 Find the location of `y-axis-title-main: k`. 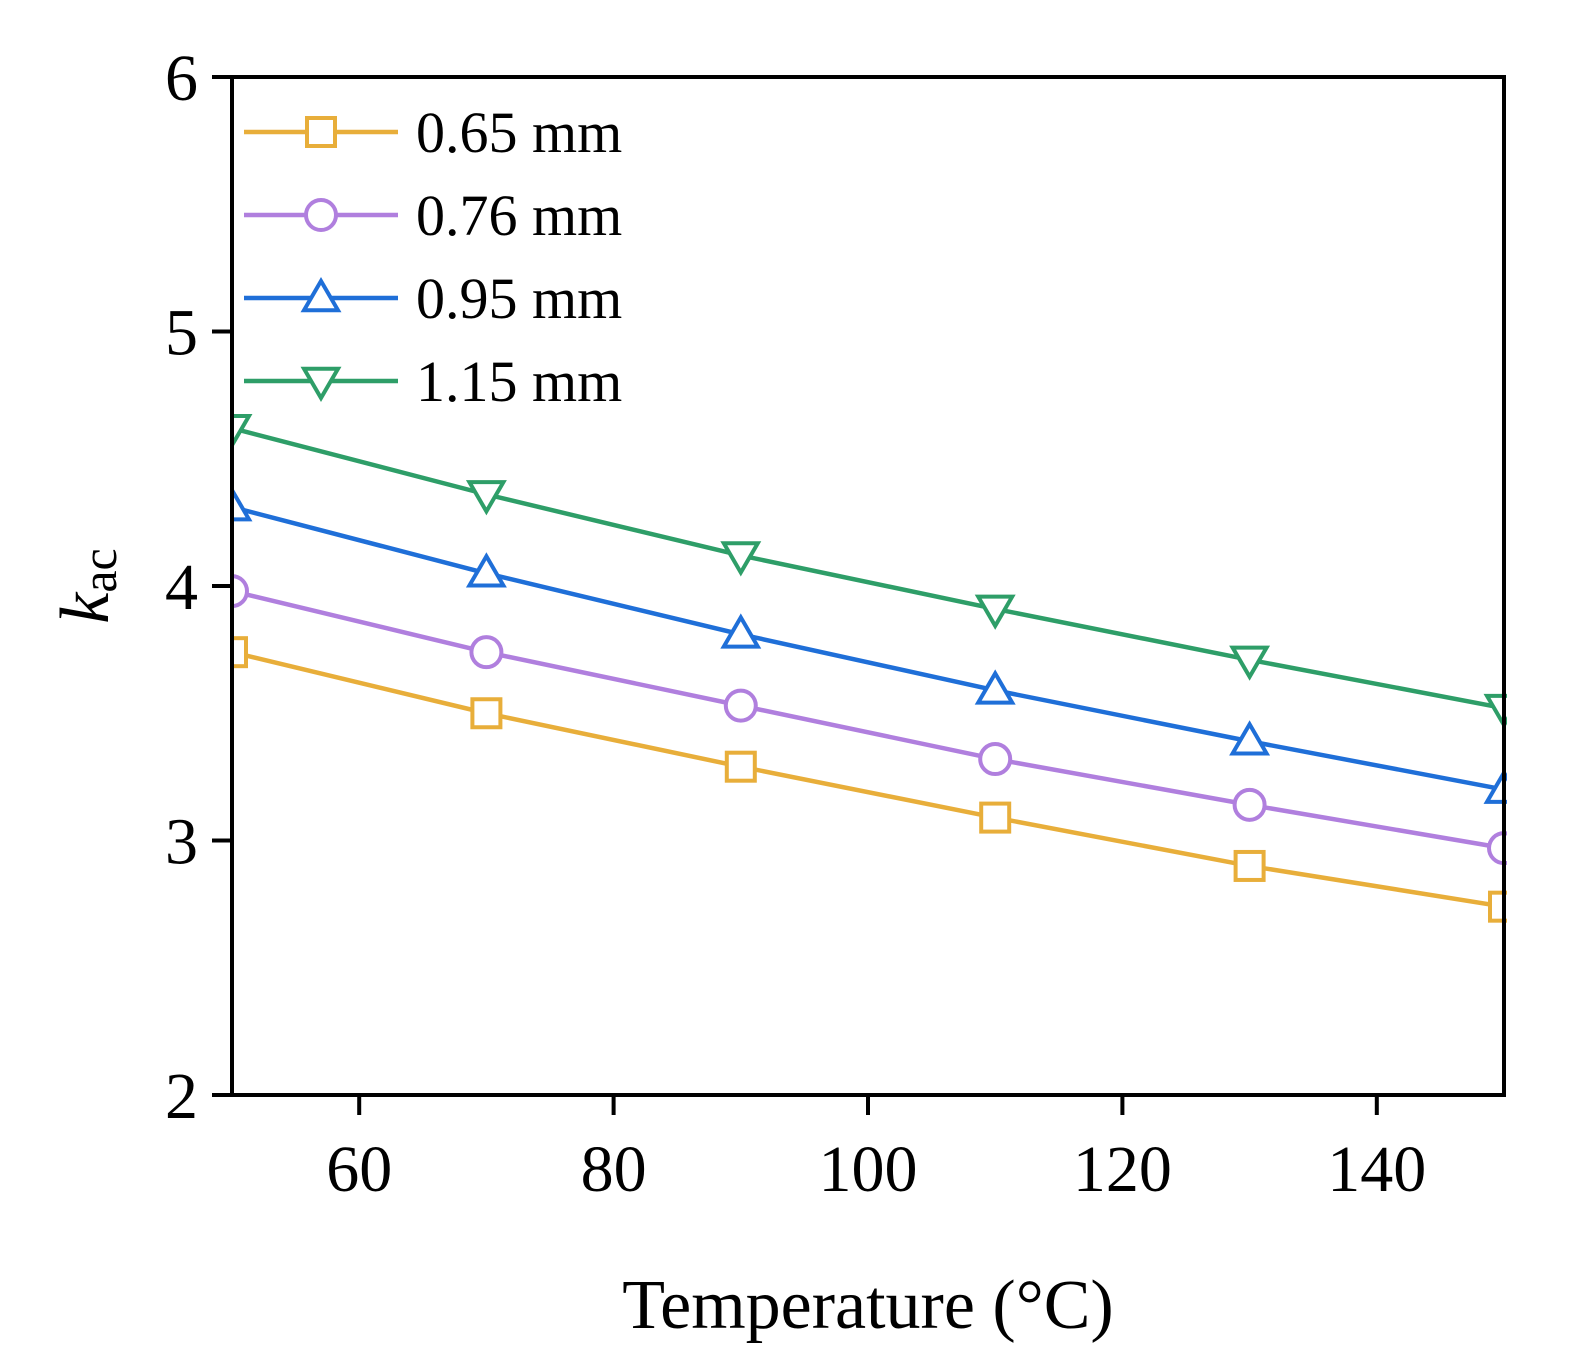

y-axis-title-main: k is located at coordinates (85, 607).